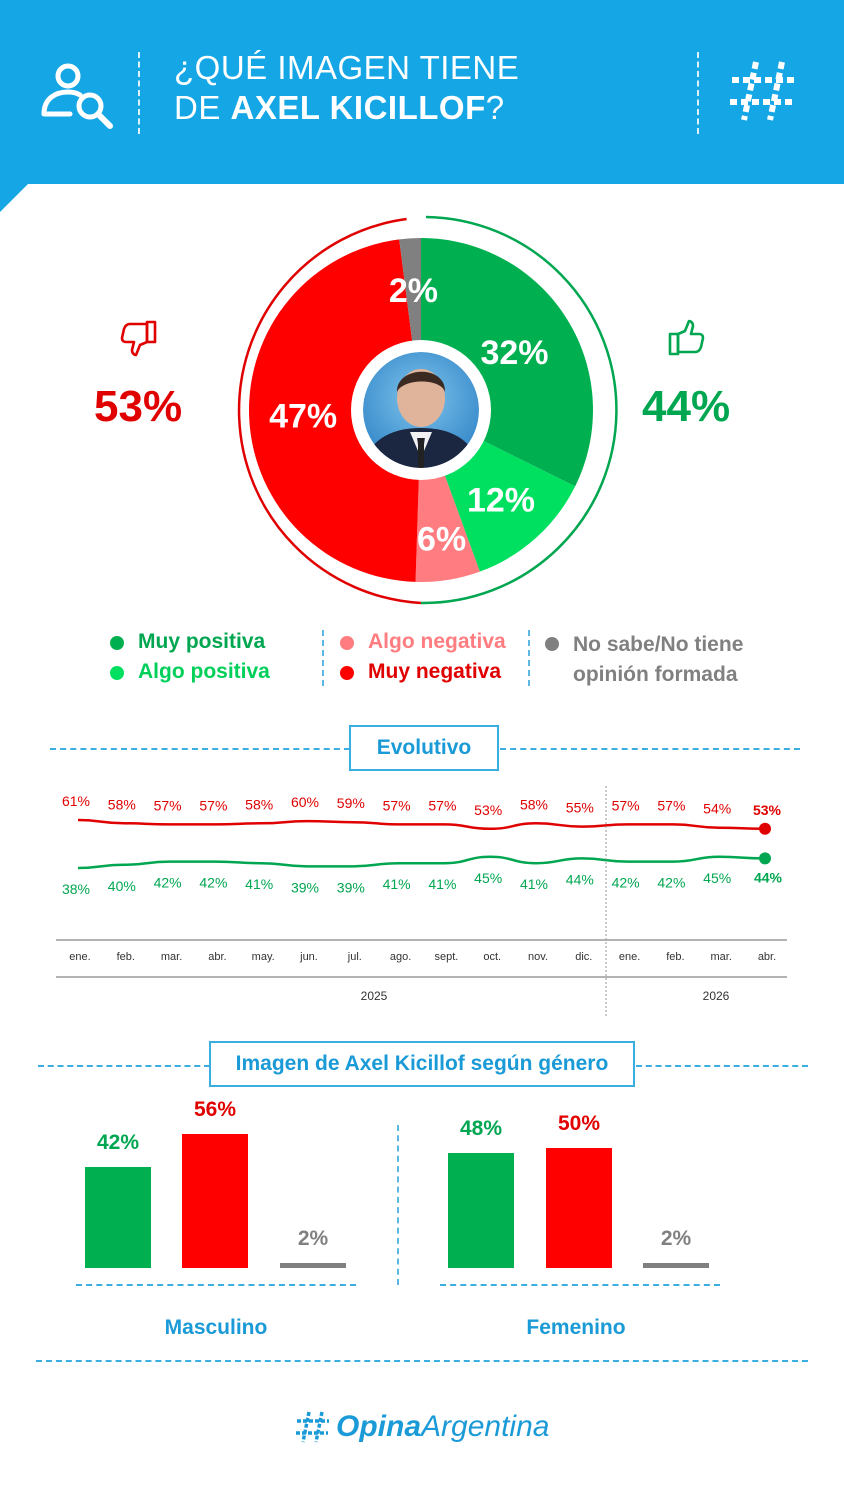 Image resolution: width=844 pixels, height=1500 pixels. I want to click on positive-total: 44%, so click(686, 406).